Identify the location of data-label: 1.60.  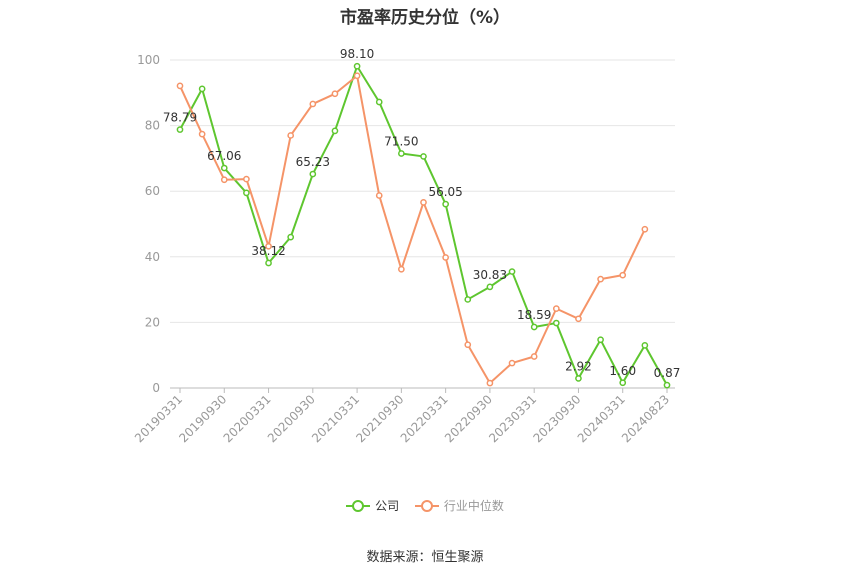
(622, 371).